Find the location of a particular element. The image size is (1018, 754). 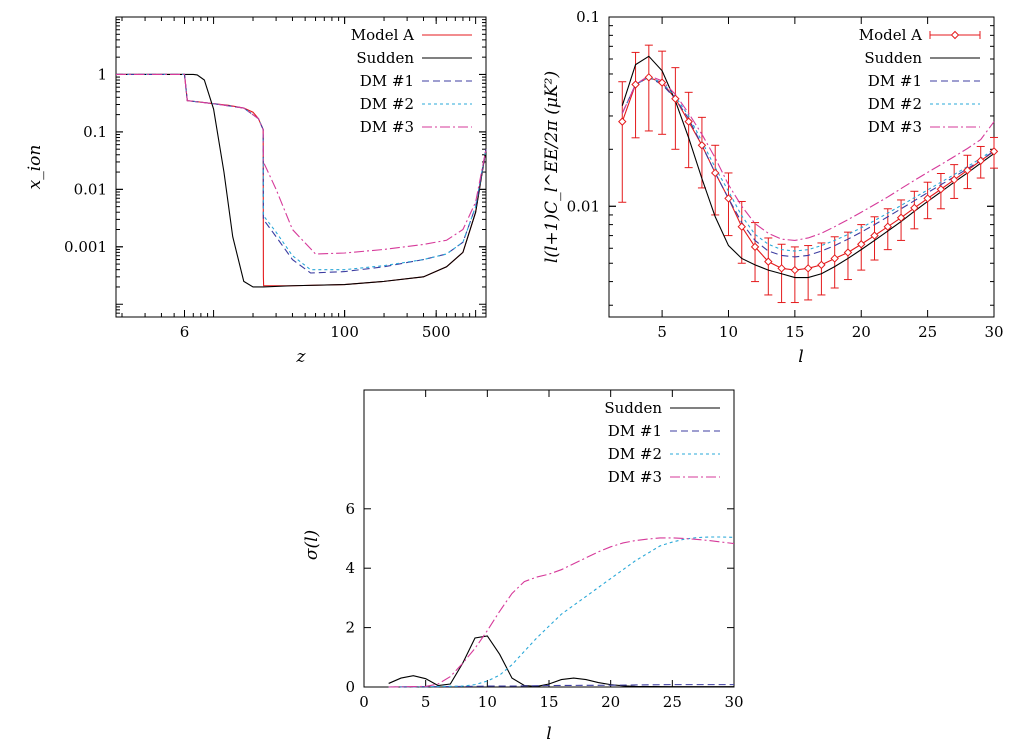

x-tick-label: 500 is located at coordinates (436, 332).